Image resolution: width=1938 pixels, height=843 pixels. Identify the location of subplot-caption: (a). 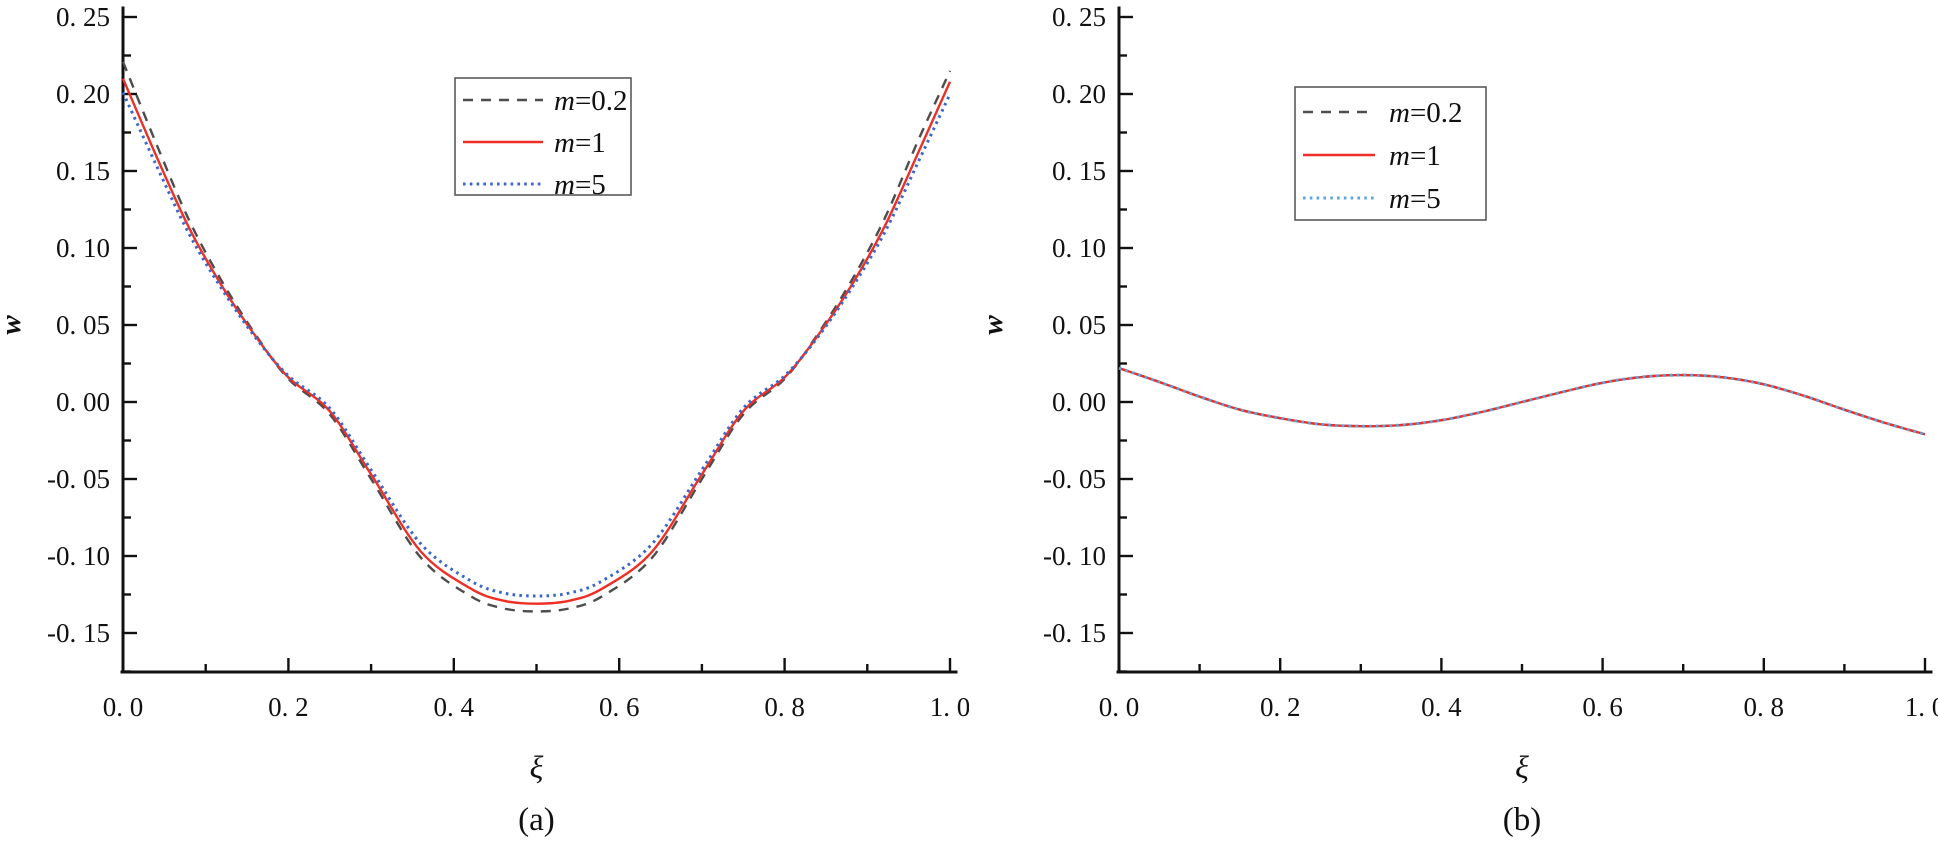
(536, 820).